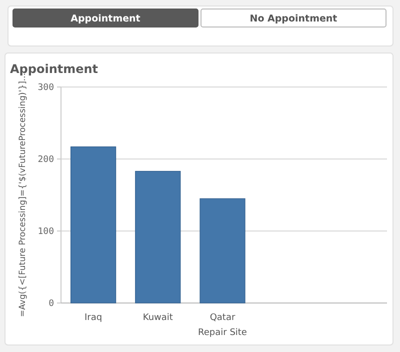  Describe the element at coordinates (223, 333) in the screenshot. I see `x-axis-title: Repair Site` at that location.